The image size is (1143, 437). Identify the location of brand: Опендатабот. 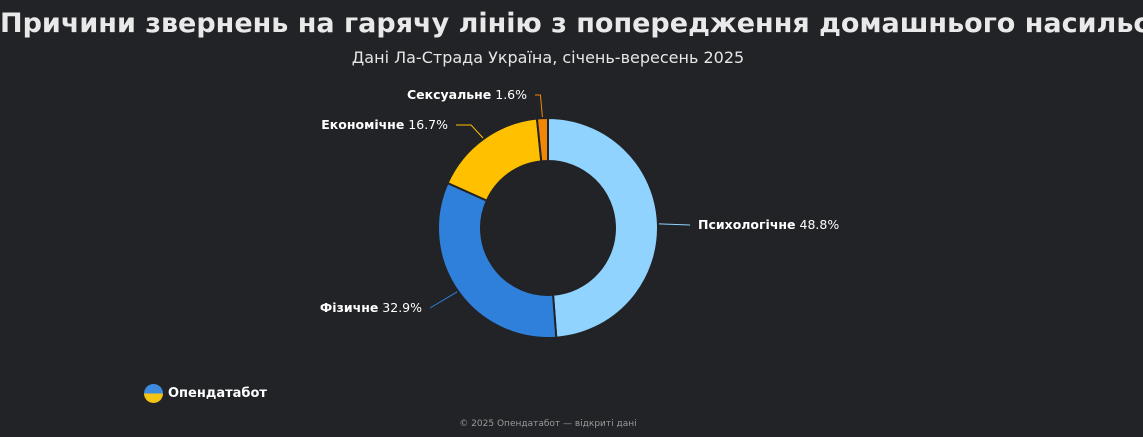
(205, 393).